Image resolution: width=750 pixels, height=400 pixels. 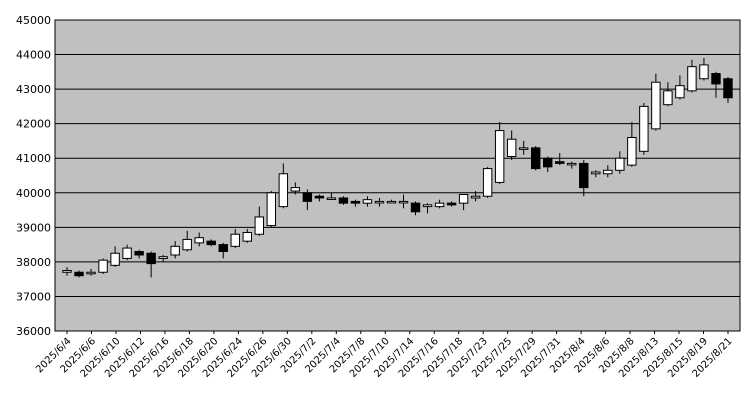 I want to click on y-tick-label: 45000, so click(x=33, y=20).